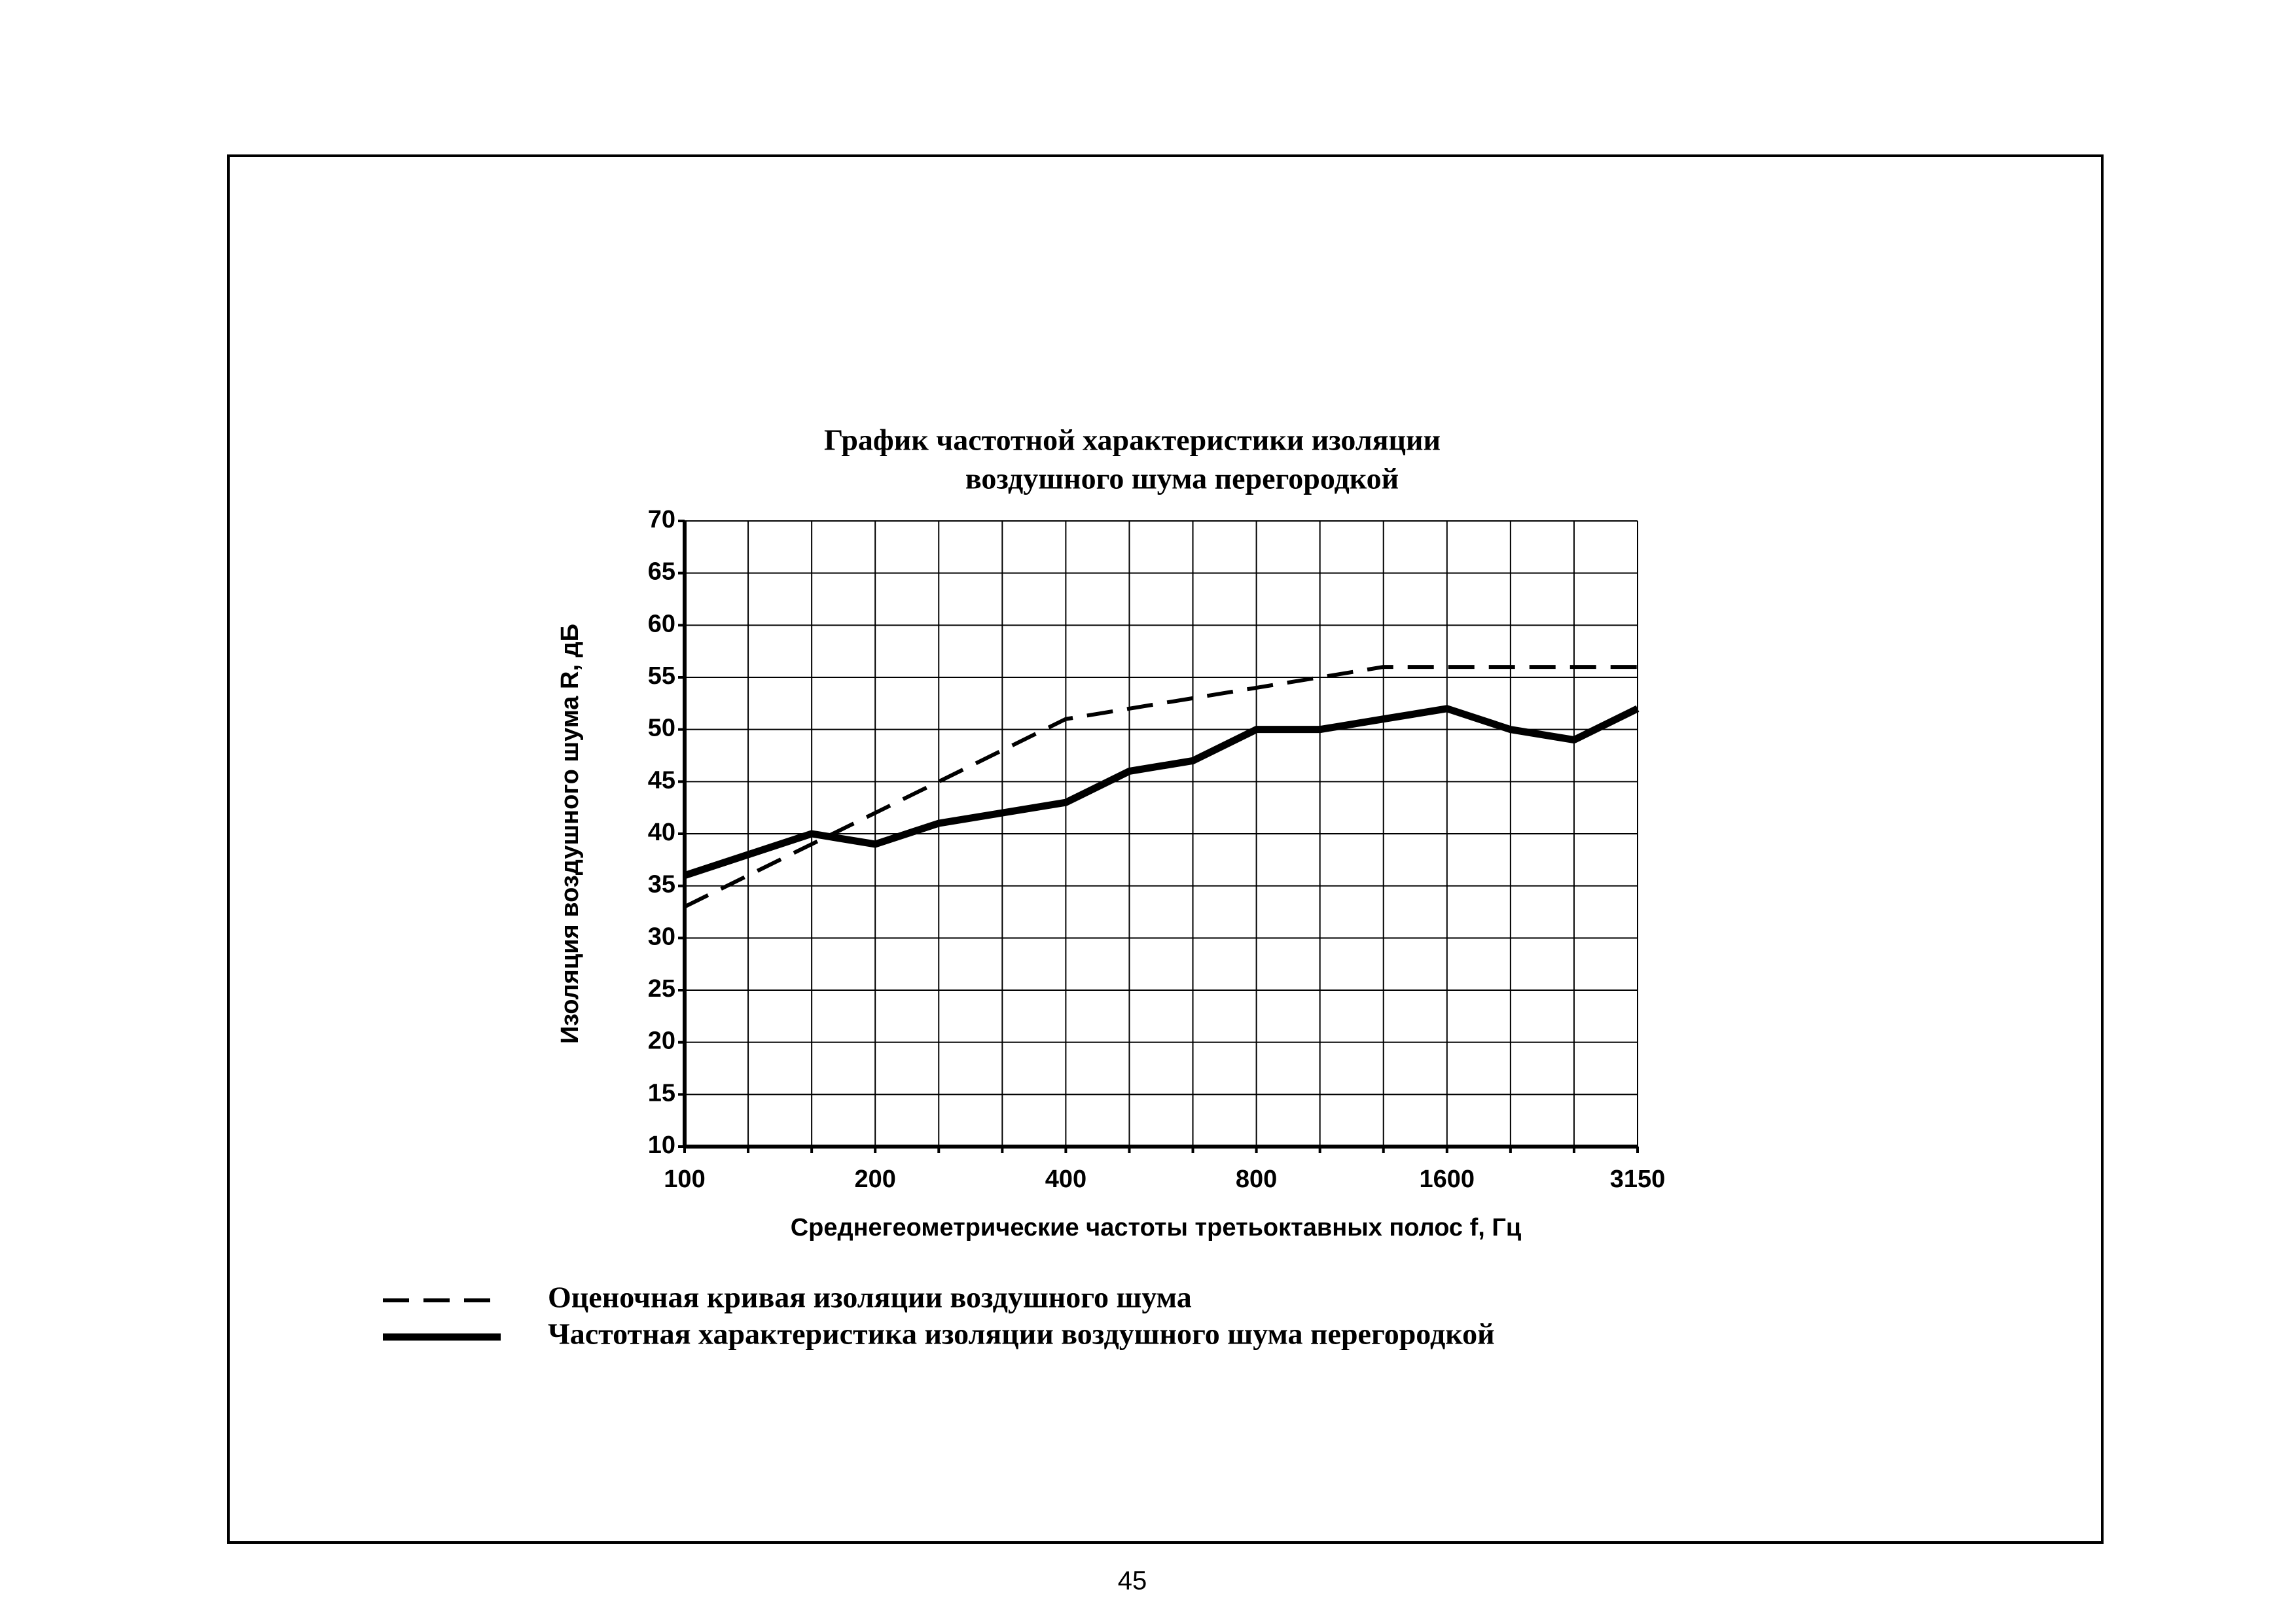 This screenshot has height=1623, width=2296. Describe the element at coordinates (661, 832) in the screenshot. I see `y-tick-label: 40` at that location.